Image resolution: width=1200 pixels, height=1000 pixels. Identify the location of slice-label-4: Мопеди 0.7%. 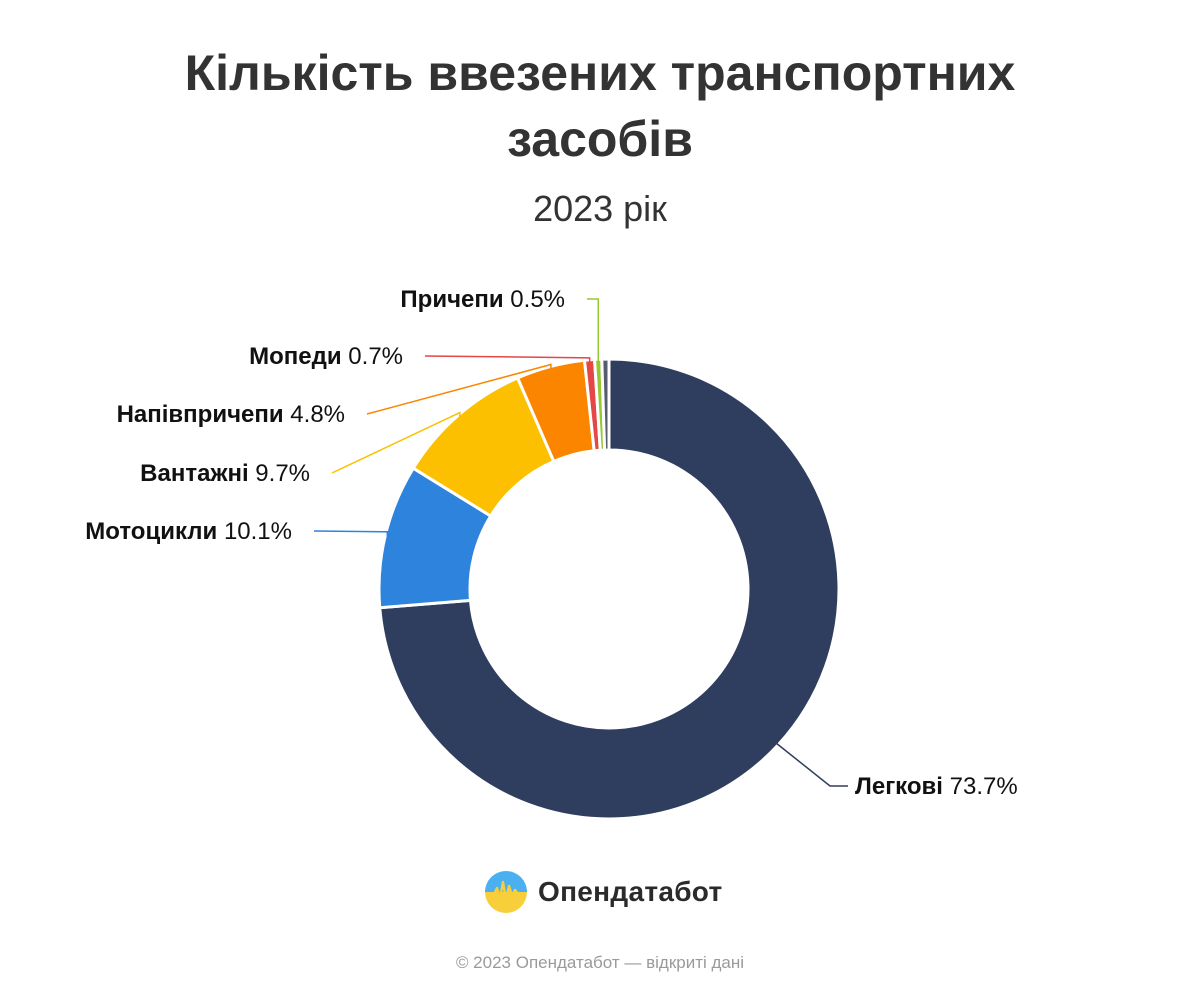
(326, 356).